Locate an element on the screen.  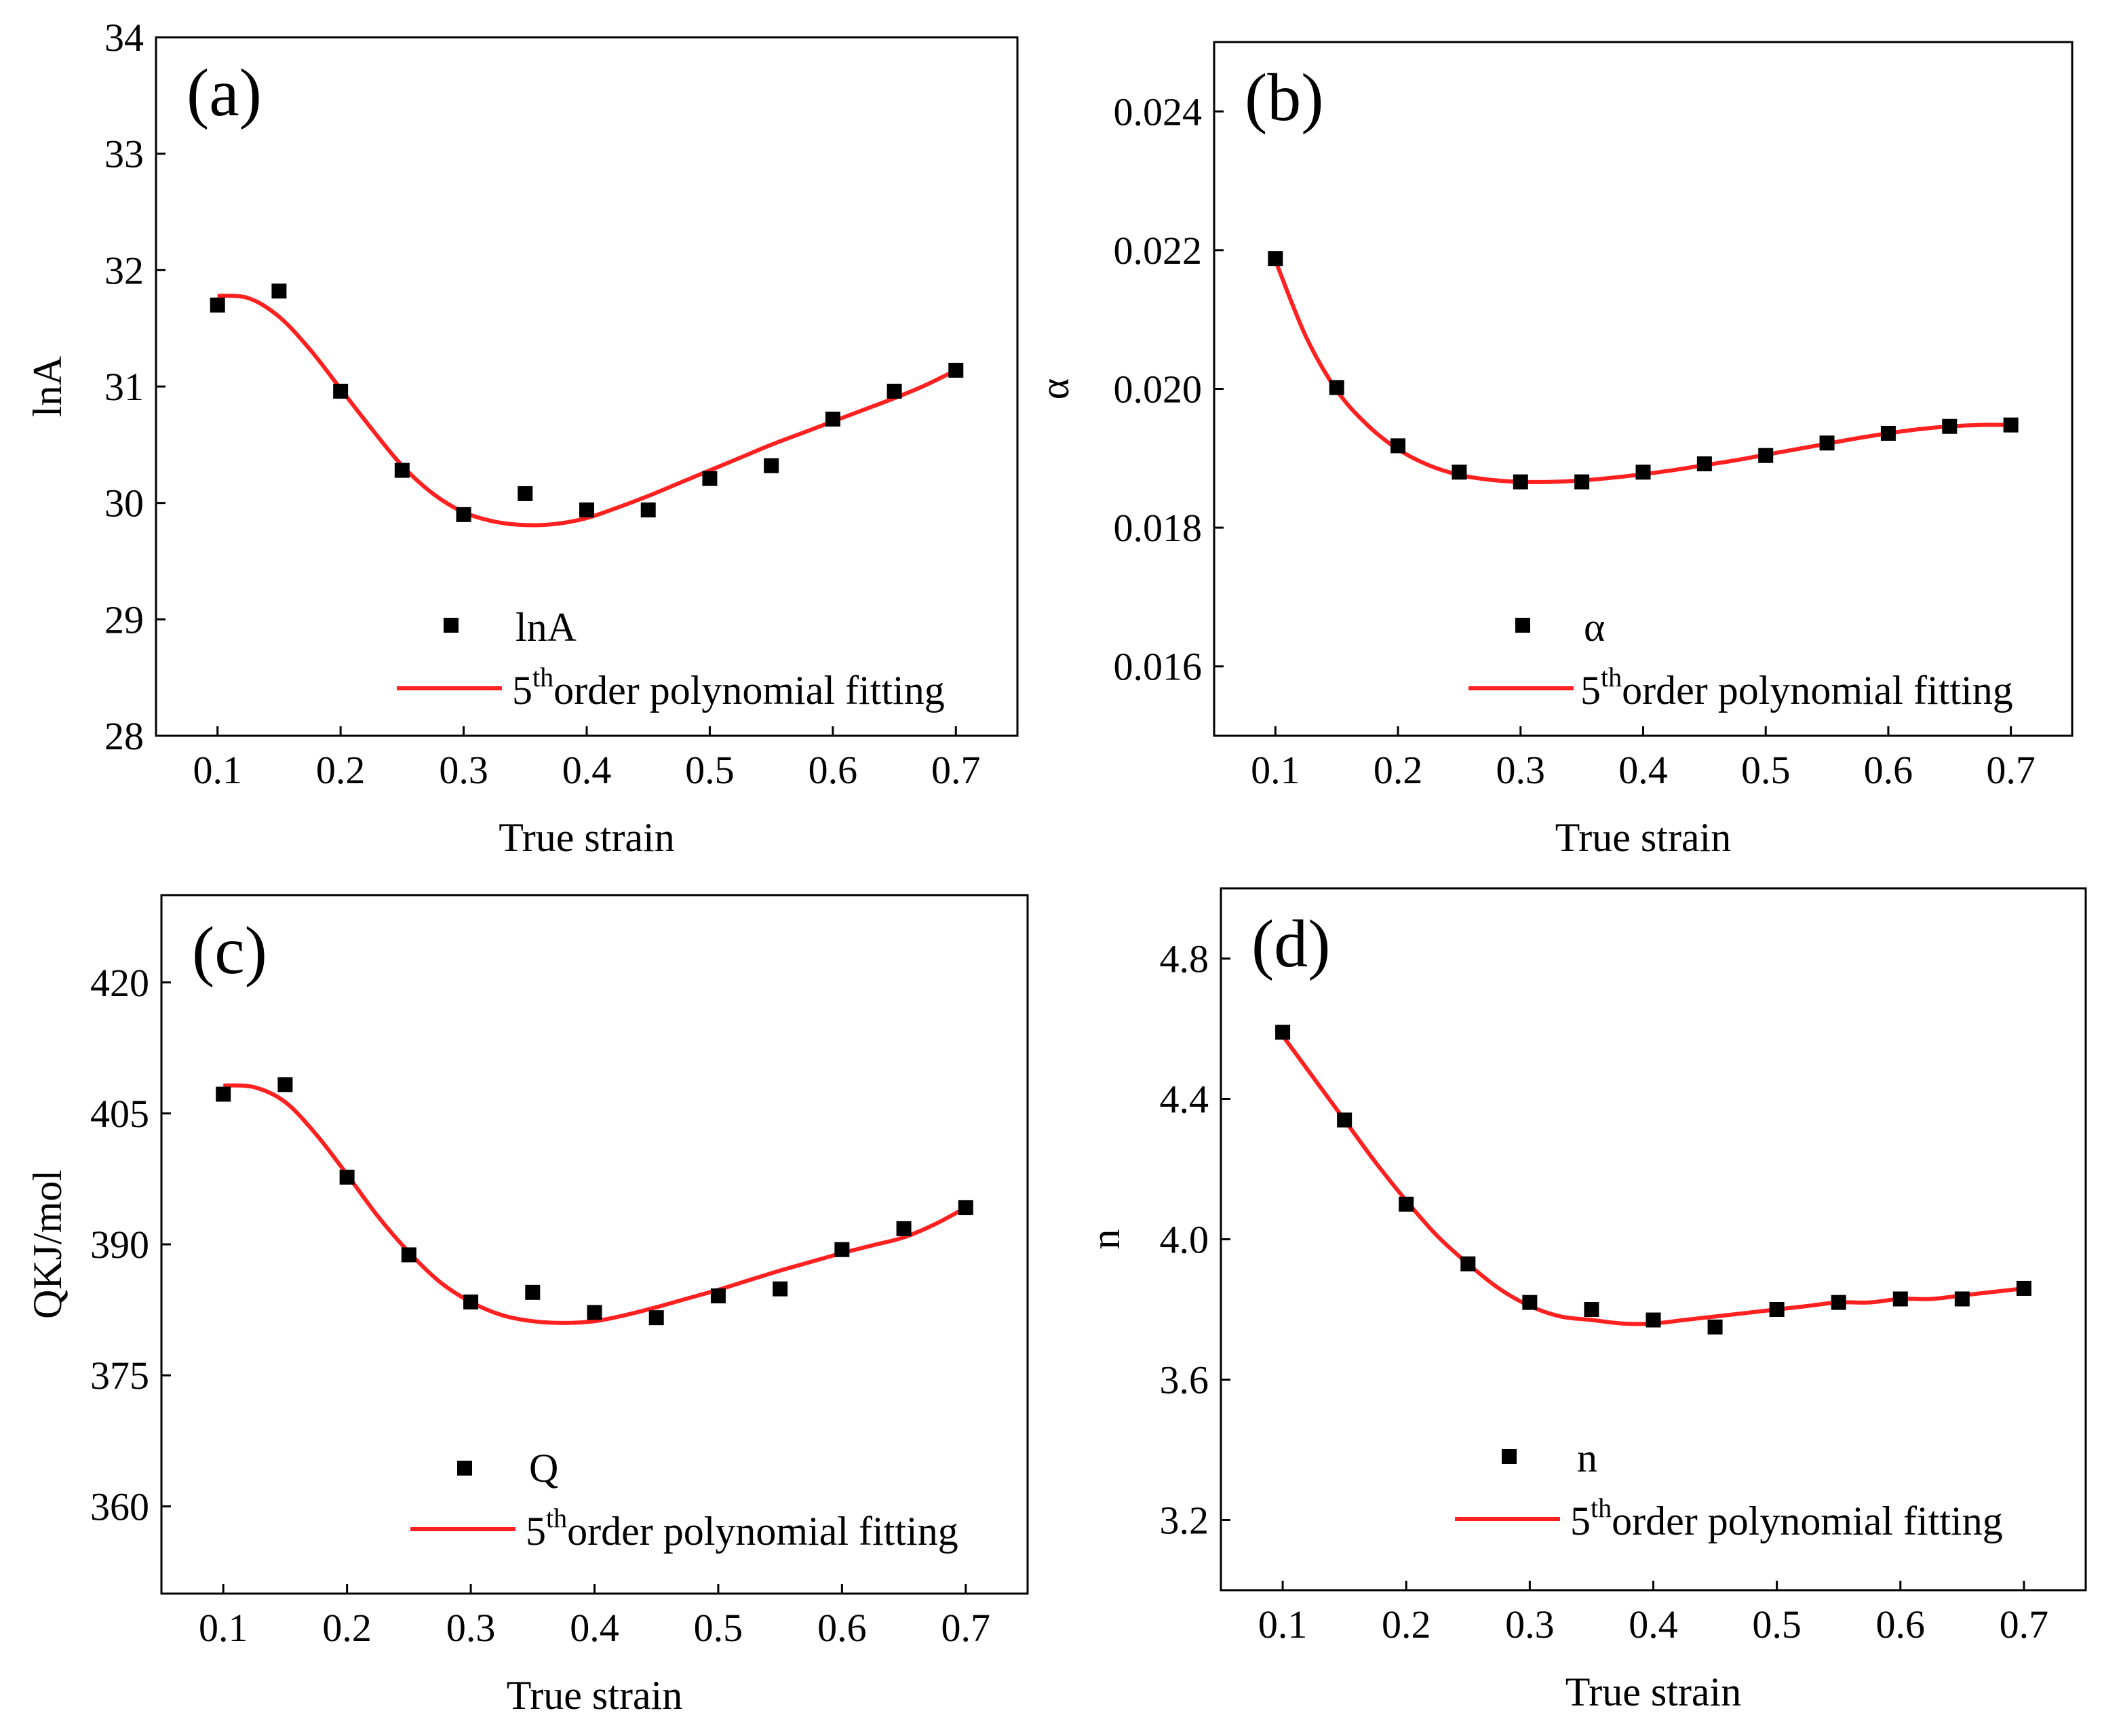
y-axis-title: α is located at coordinates (1054, 388).